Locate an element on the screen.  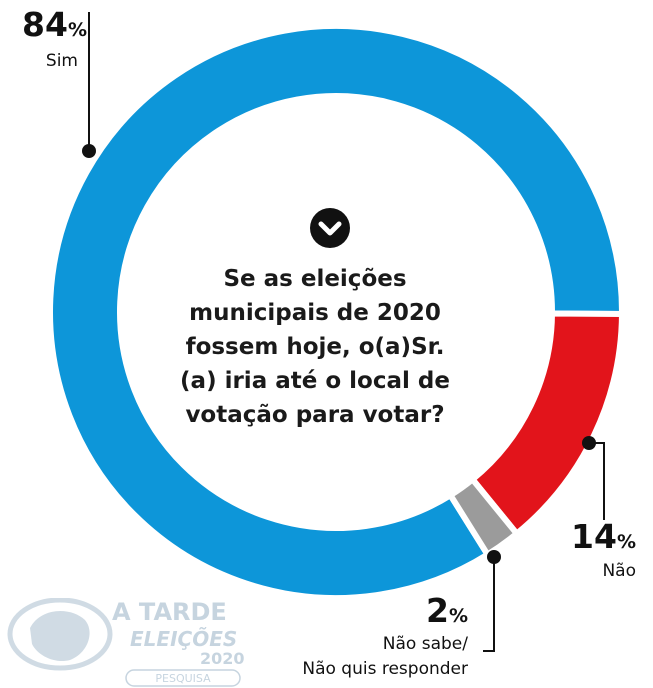
label-nao-sabe-value: 2% is located at coordinates (447, 610).